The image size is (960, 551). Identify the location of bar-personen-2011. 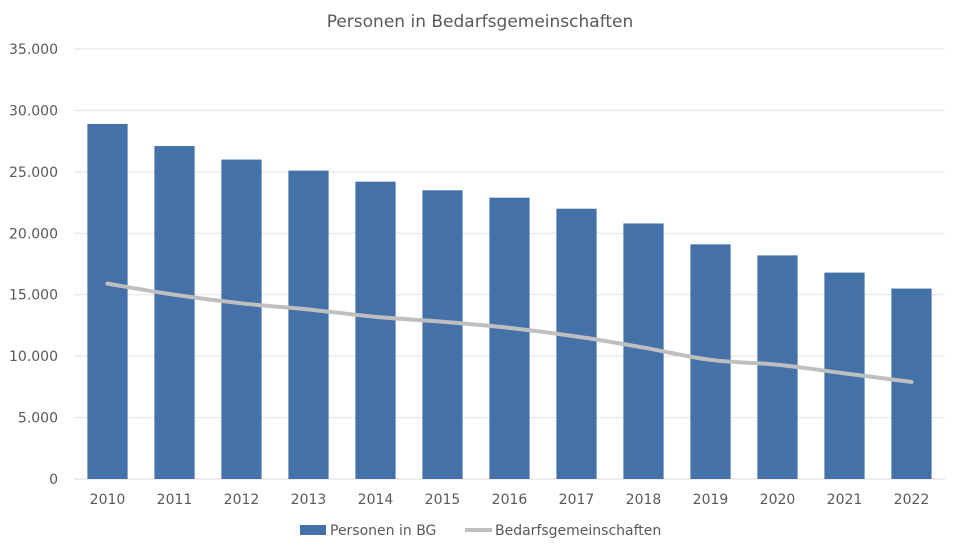
(174, 313).